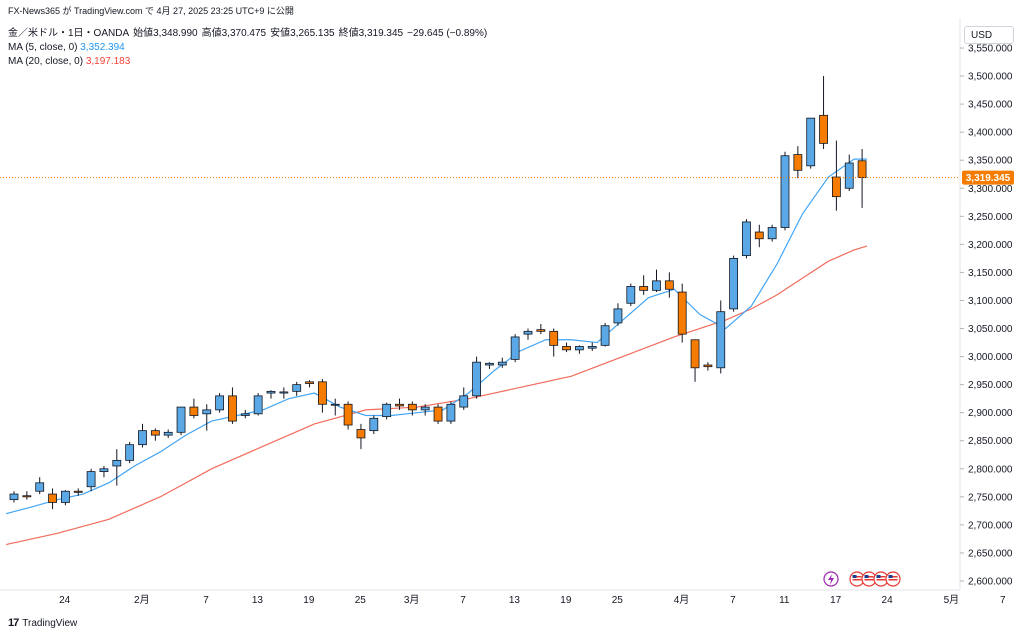  I want to click on close-value: 3,319.345, so click(381, 33).